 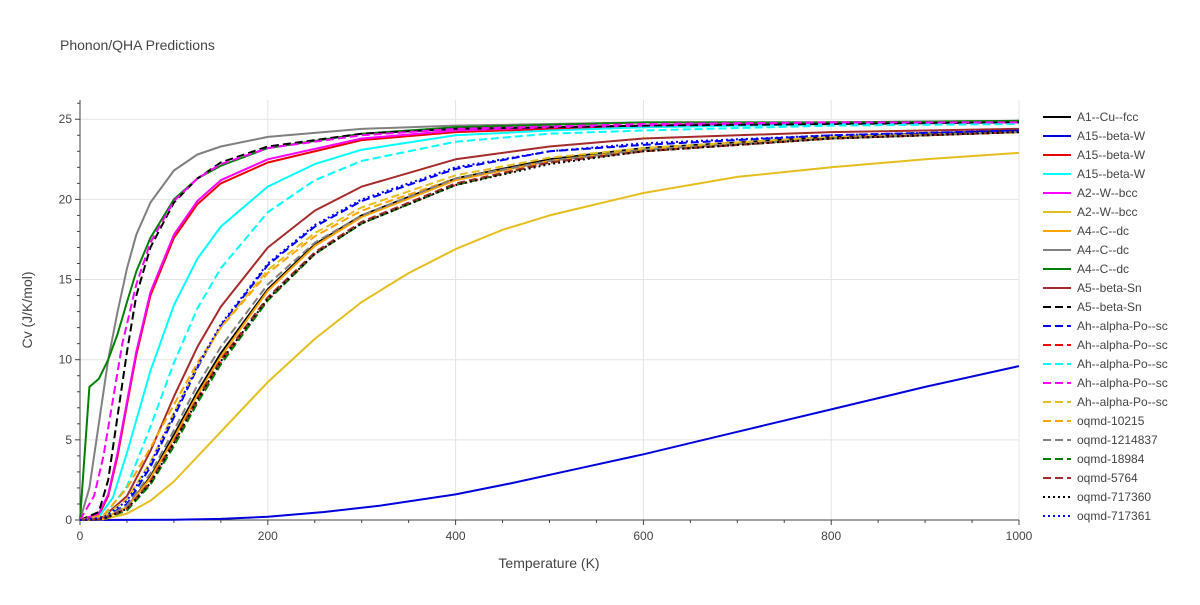 I want to click on x-tick-label: 600, so click(x=643, y=536).